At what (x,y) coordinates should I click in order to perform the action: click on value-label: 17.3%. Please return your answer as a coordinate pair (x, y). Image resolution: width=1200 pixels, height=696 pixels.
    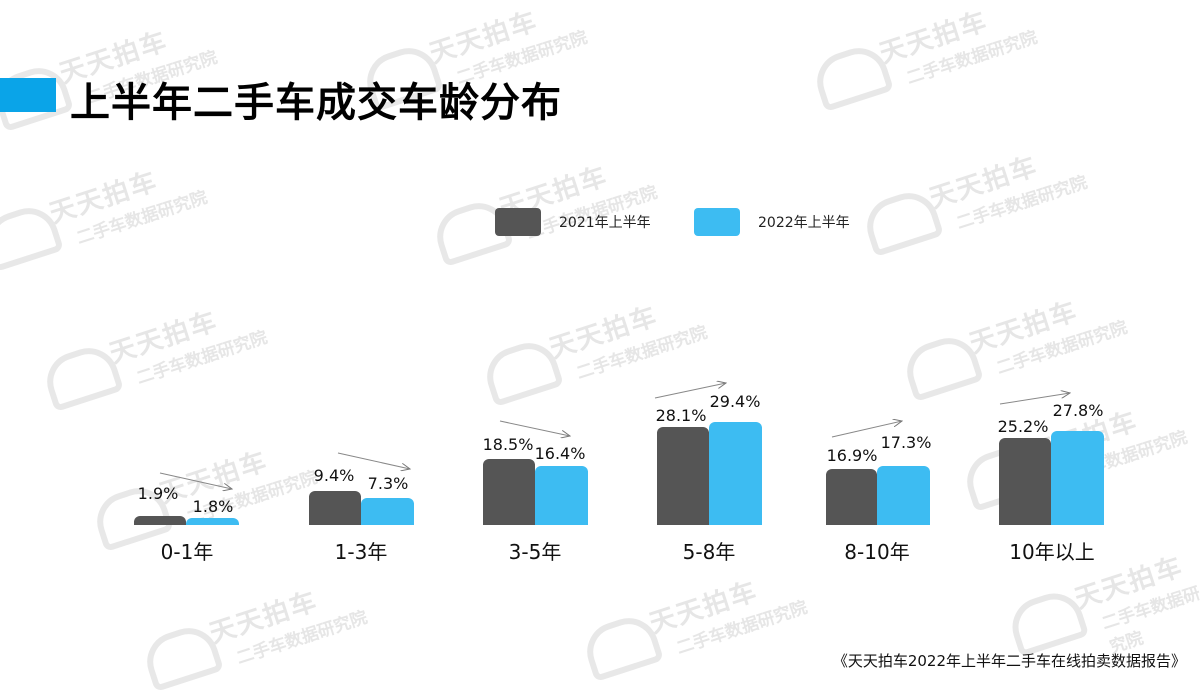
    Looking at the image, I should click on (906, 442).